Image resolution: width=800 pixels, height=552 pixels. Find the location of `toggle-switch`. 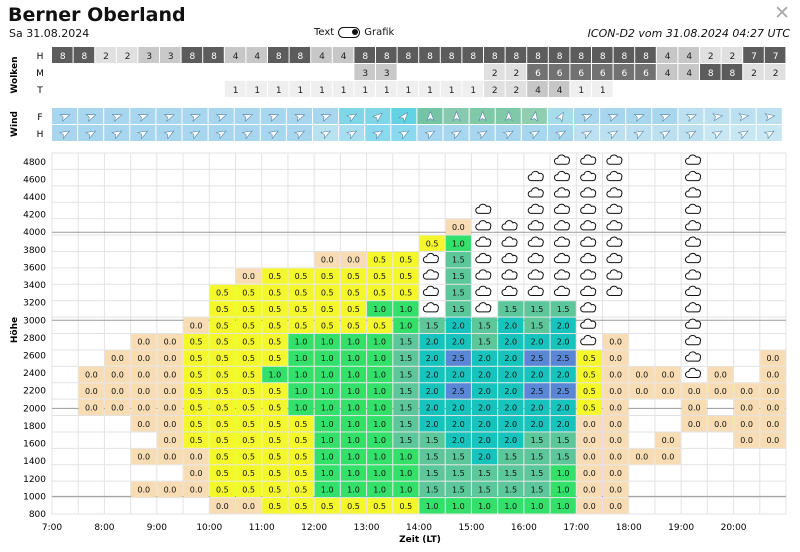

toggle-switch is located at coordinates (349, 32).